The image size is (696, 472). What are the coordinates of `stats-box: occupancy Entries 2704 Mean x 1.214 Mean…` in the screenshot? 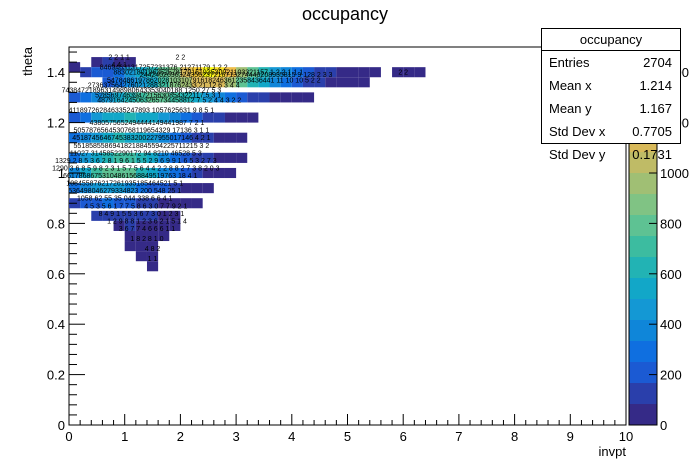 It's located at (611, 95).